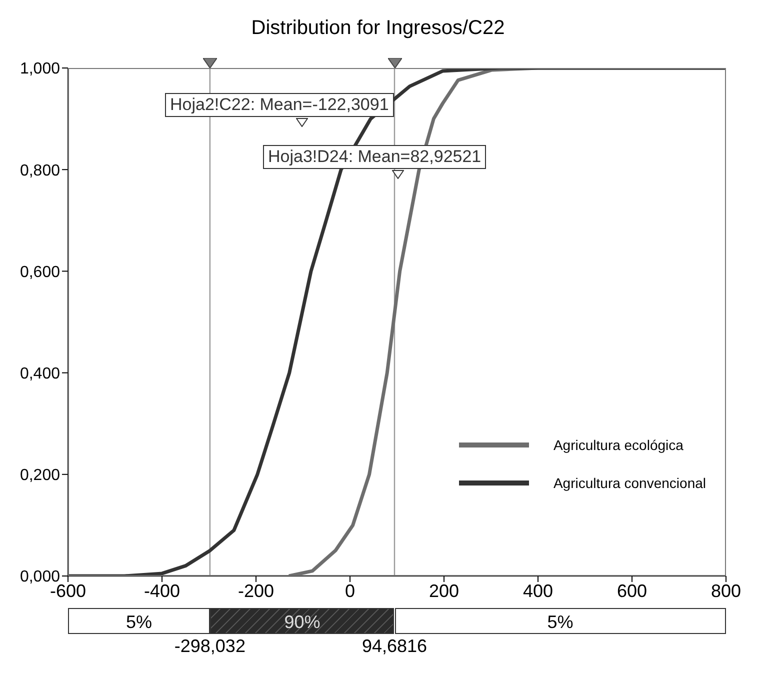 This screenshot has height=684, width=762. I want to click on y-tick-label: 1,000, so click(40, 69).